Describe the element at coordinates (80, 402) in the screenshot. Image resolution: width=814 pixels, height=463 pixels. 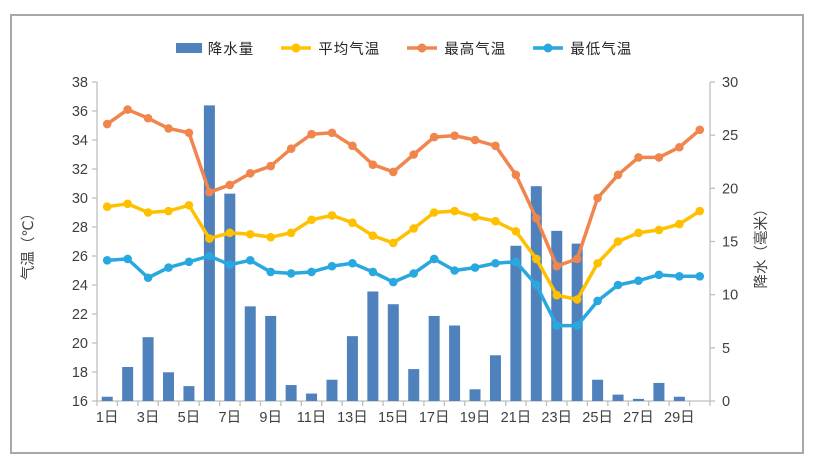
I see `left-axis-tick-label: 16` at that location.